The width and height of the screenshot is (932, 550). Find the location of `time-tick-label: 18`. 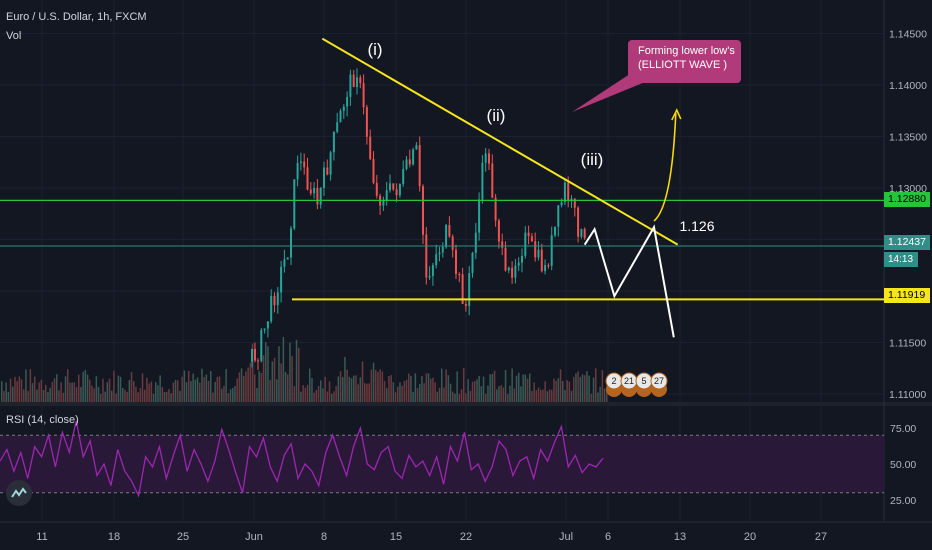

time-tick-label: 18 is located at coordinates (114, 537).